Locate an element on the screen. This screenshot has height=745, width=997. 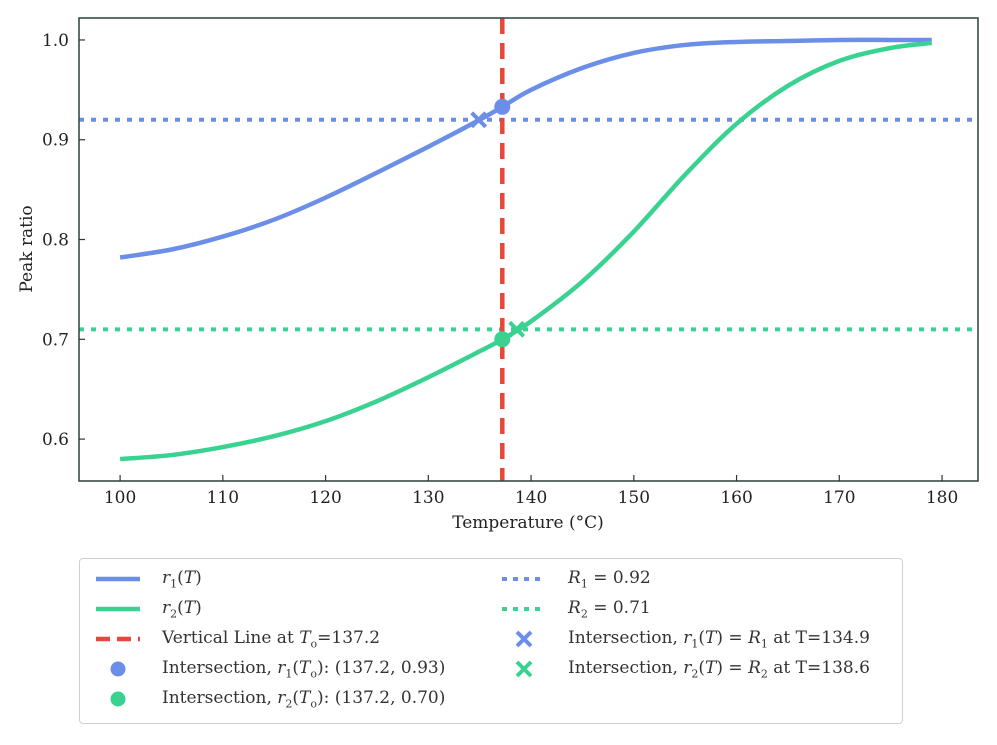
legend-label-r1: r1(T) is located at coordinates (182, 579).